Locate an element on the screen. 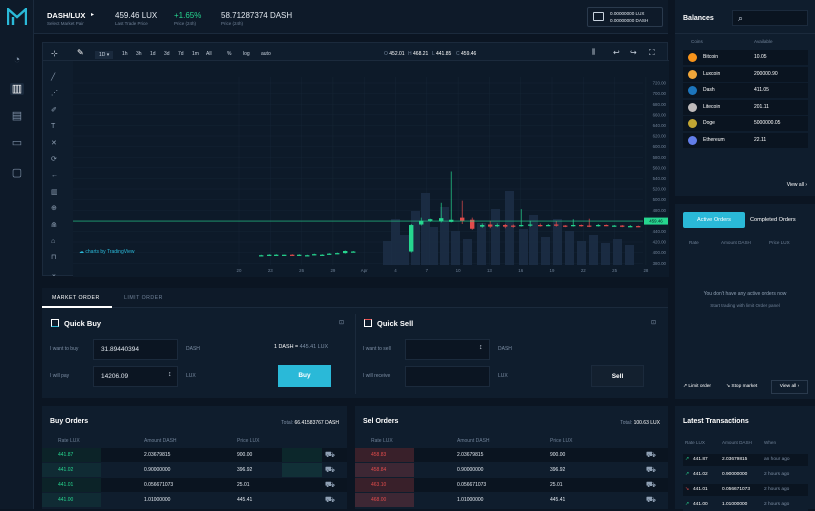 The height and width of the screenshot is (511, 815). sell-receive-input is located at coordinates (447, 376).